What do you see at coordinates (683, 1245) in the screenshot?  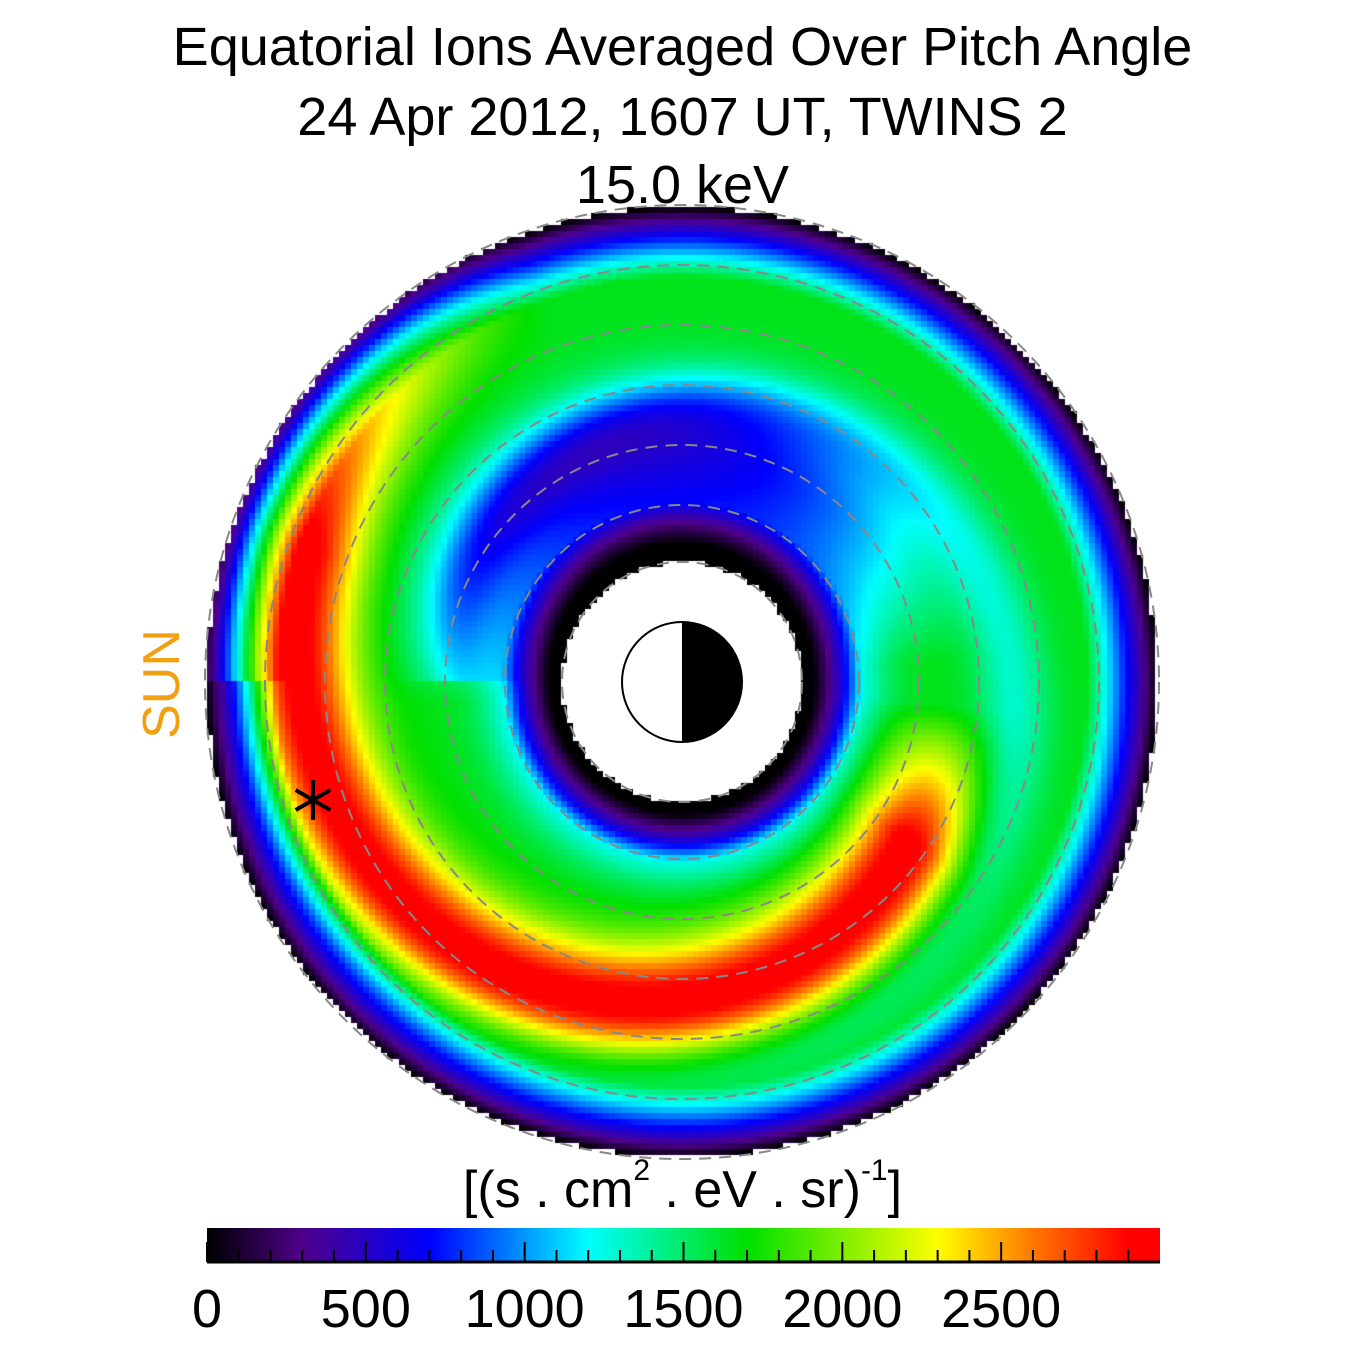 I see `colorbar` at bounding box center [683, 1245].